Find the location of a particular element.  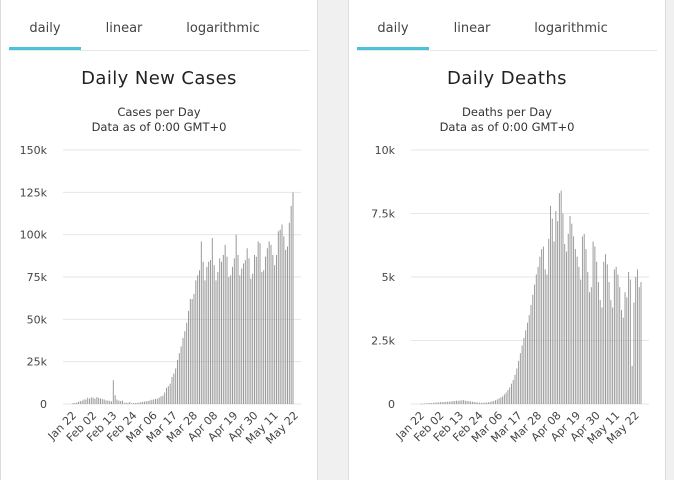

y-tick-label: 125k is located at coordinates (34, 192).